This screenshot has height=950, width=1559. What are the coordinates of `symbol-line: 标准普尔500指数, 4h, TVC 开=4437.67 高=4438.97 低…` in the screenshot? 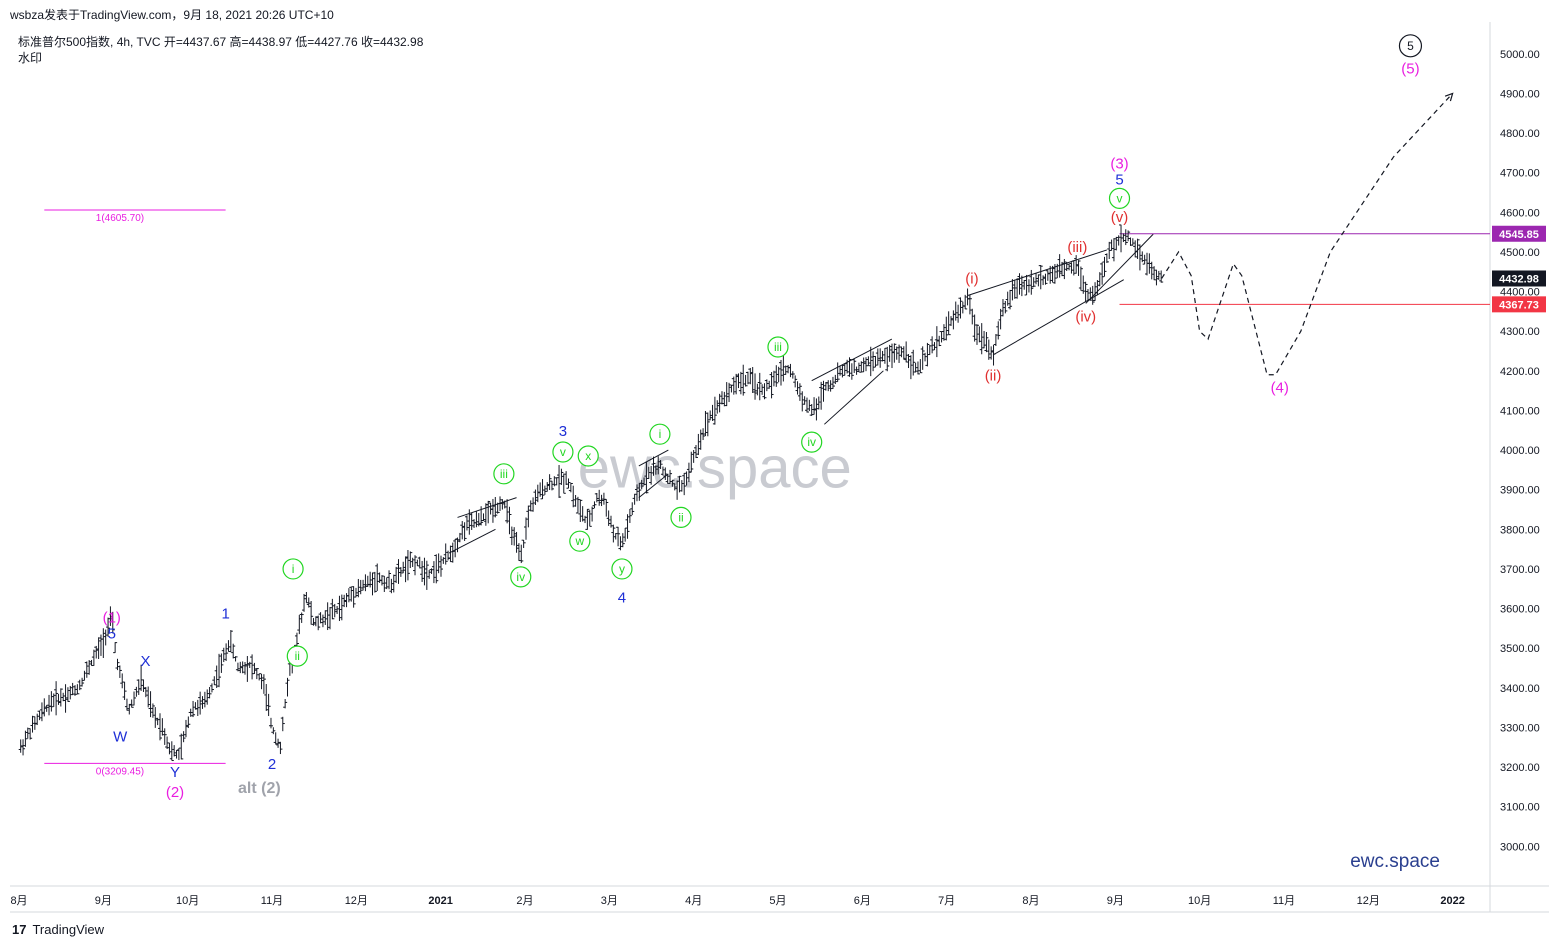 It's located at (221, 42).